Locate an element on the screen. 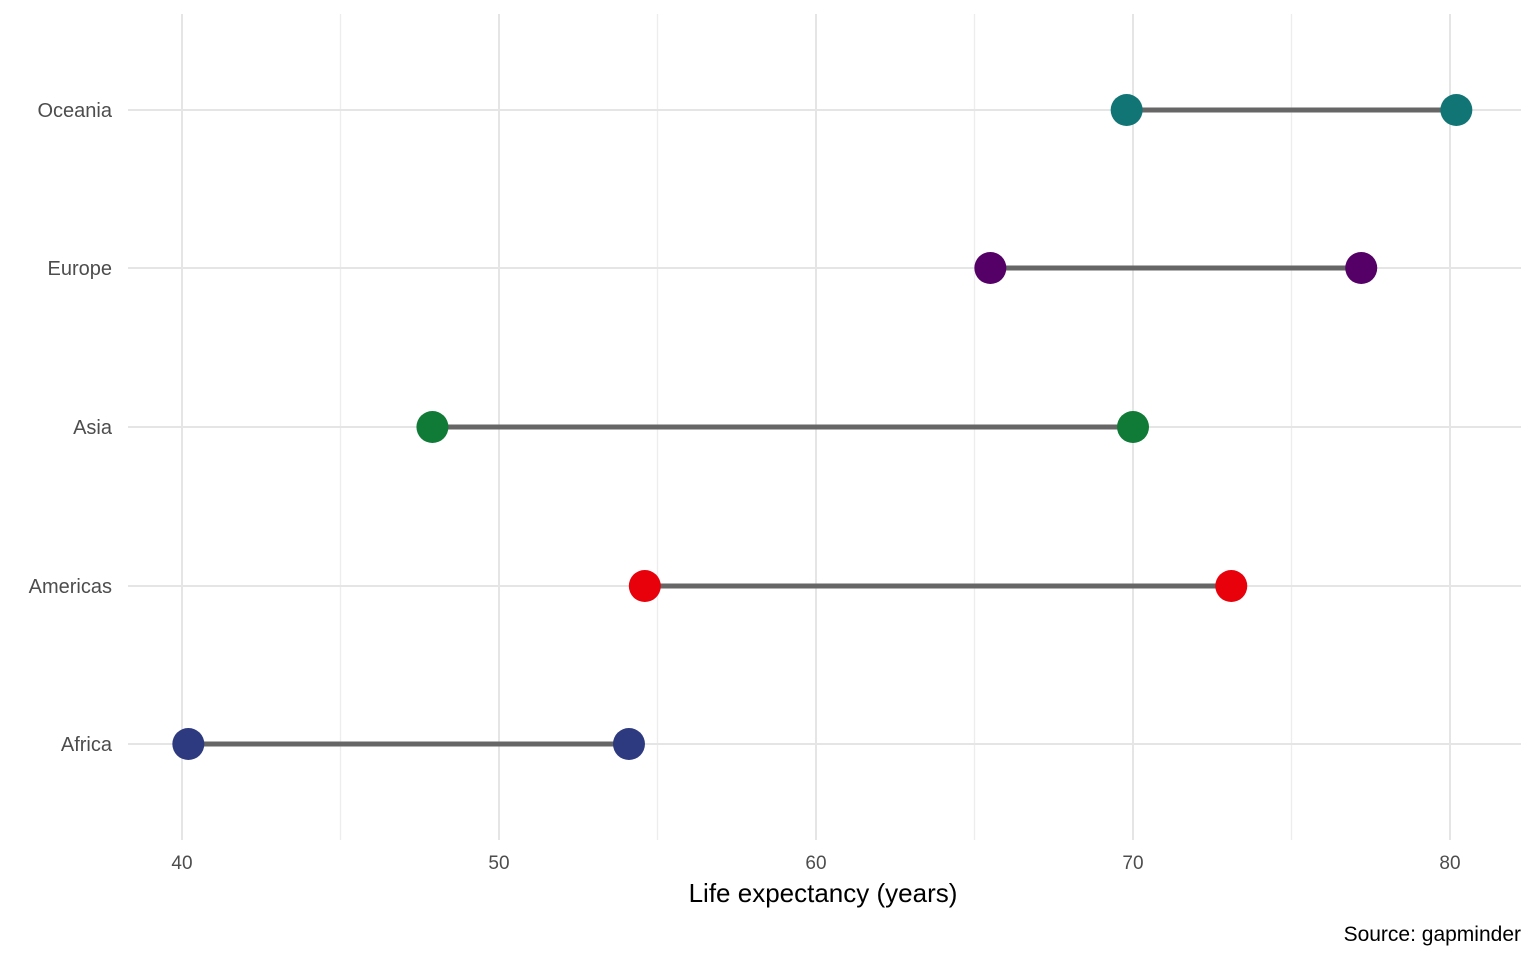 Image resolution: width=1536 pixels, height=960 pixels. y-tick-label-oceania: Oceania is located at coordinates (75, 111).